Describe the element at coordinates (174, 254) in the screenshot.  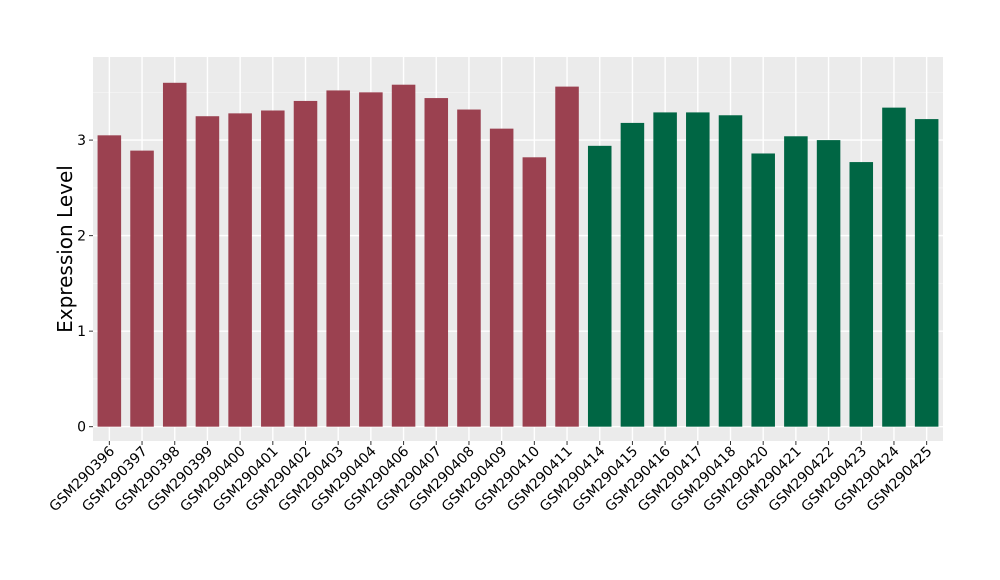
I see `bar-GSM290398` at that location.